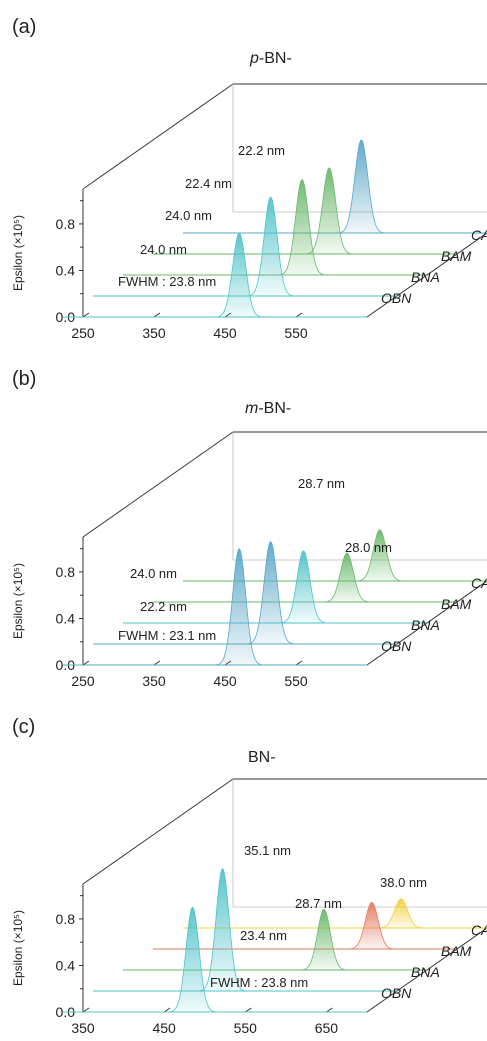 The image size is (487, 1041). Describe the element at coordinates (368, 547) in the screenshot. I see `fwhm-label-cai: 28.0 nm` at that location.